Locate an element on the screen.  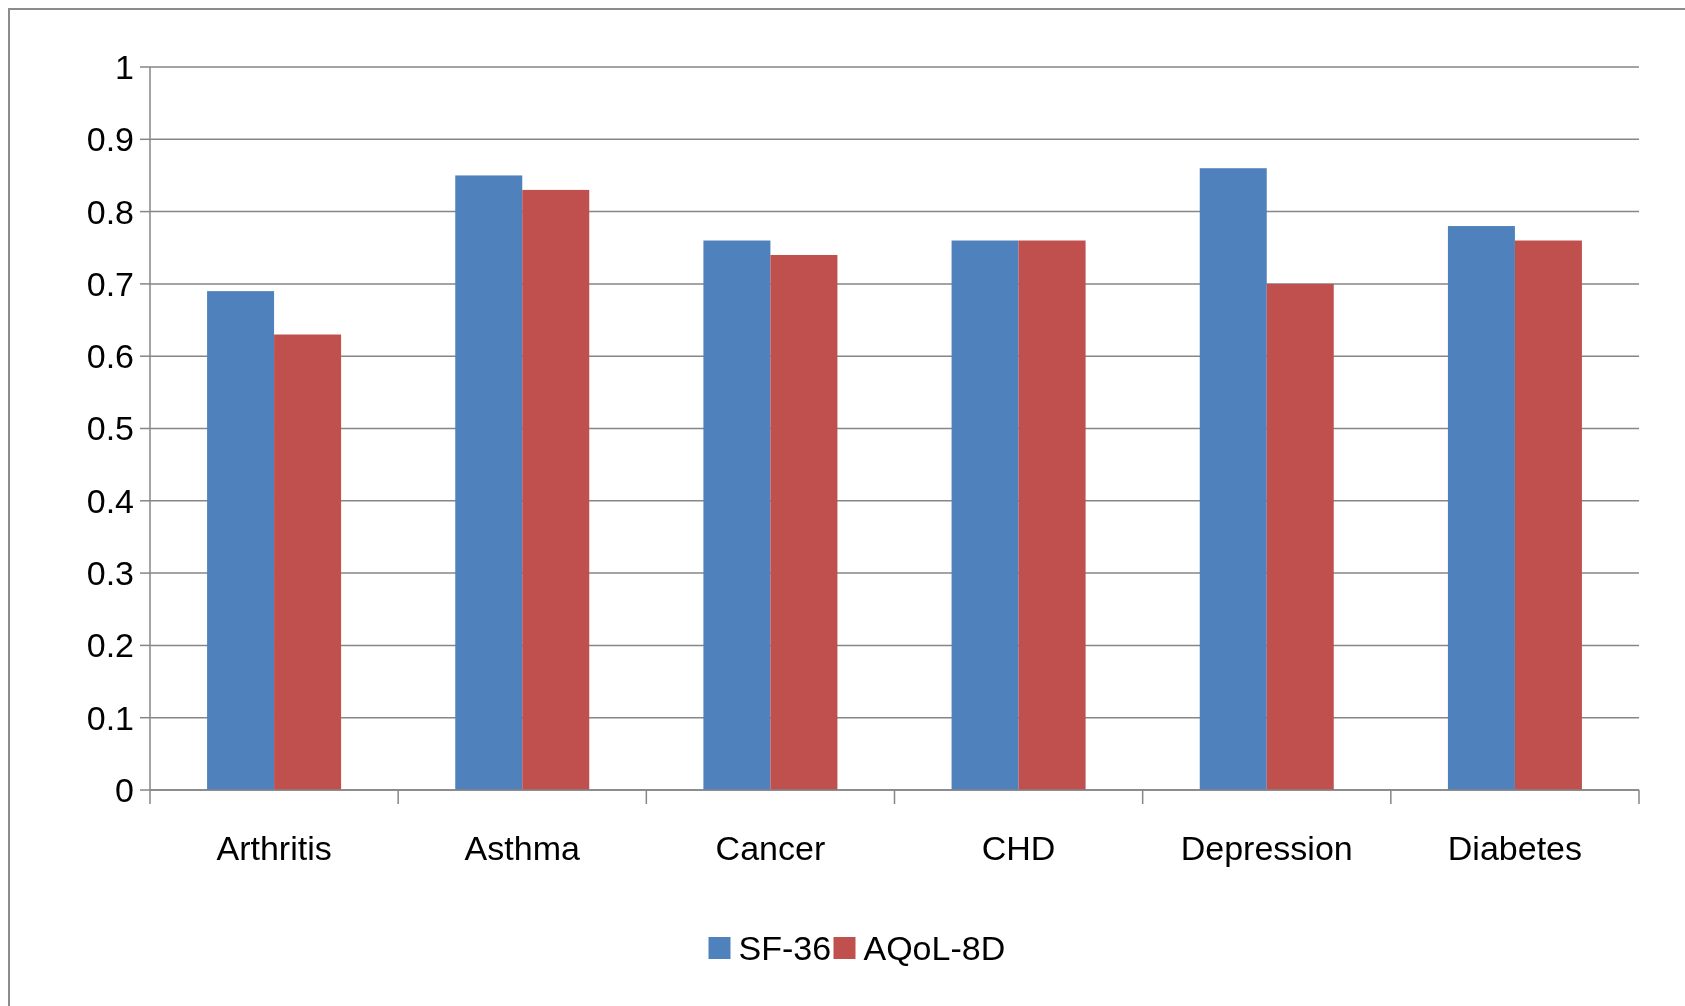
x-tick-label: Arthritis is located at coordinates (274, 848).